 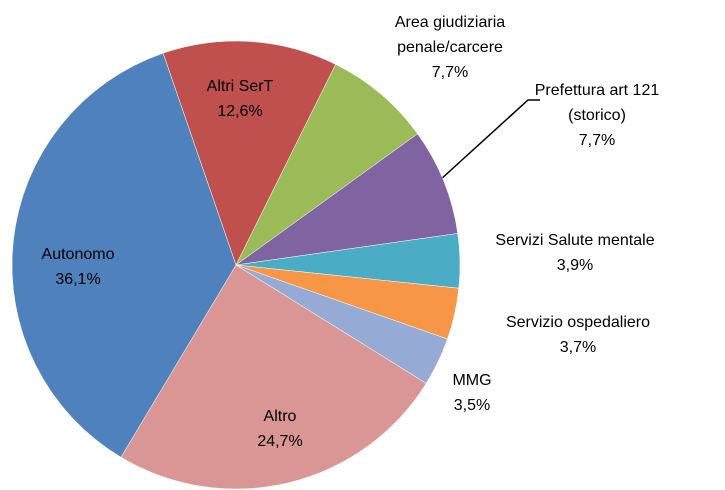 I want to click on slice-label: Altri SerT 12,6%, so click(x=240, y=99).